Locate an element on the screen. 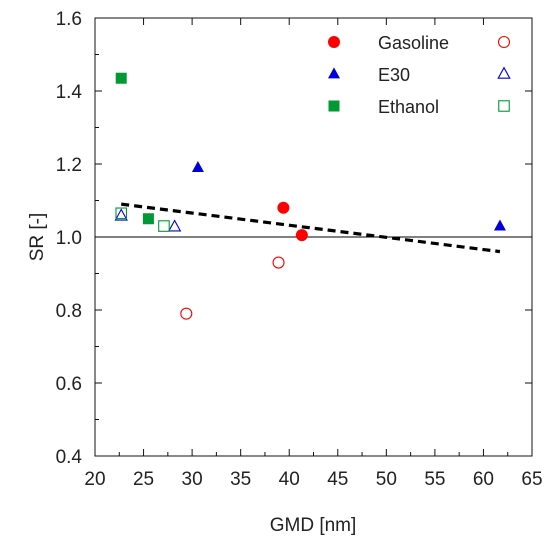 This screenshot has width=550, height=544. y-tick-label: 0.6 is located at coordinates (69, 384).